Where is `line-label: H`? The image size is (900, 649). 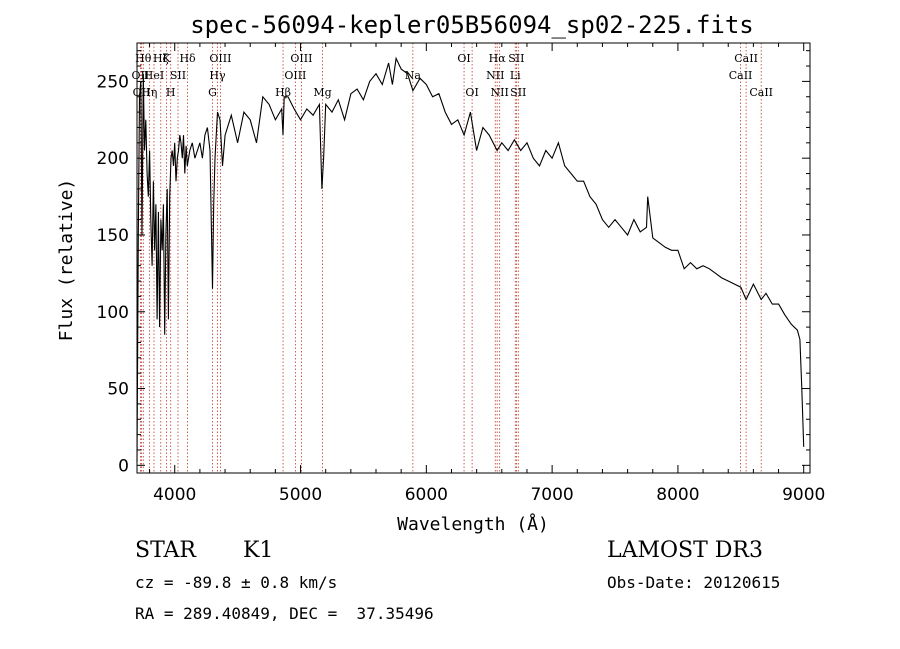
line-label: H is located at coordinates (171, 92).